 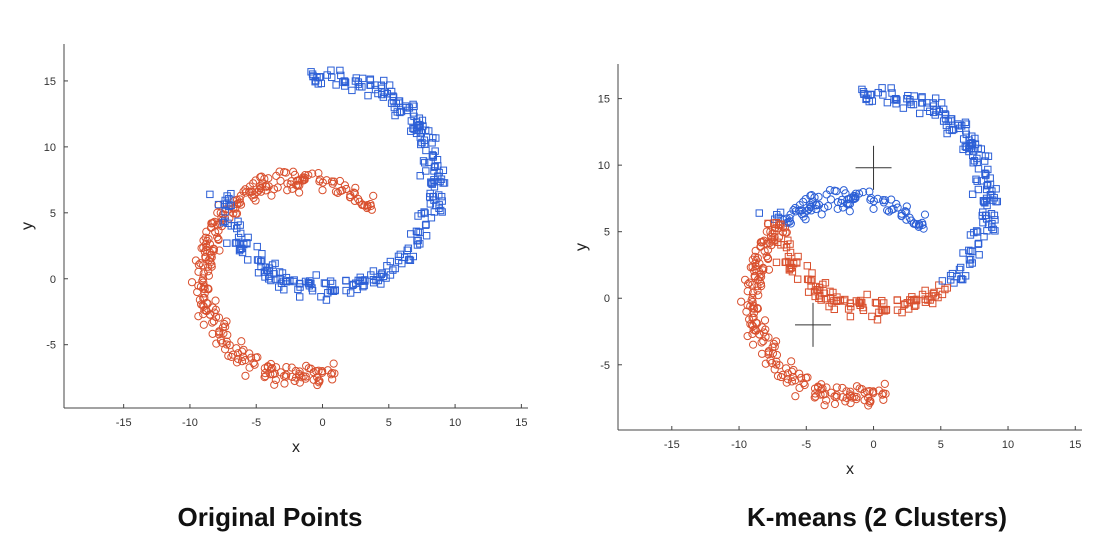 I want to click on x-tick-label: -10, so click(x=190, y=423).